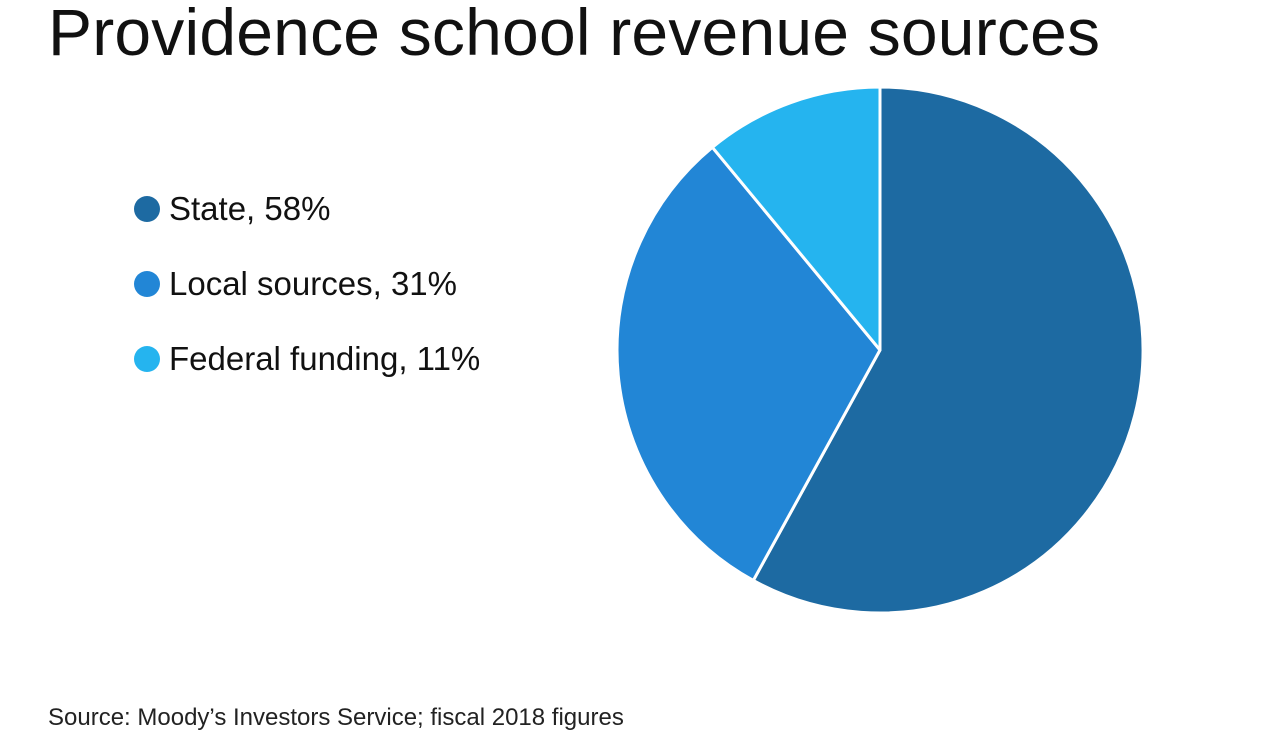 The height and width of the screenshot is (733, 1280). Describe the element at coordinates (313, 283) in the screenshot. I see `legend-label-local-sources: Local sources, 31%` at that location.